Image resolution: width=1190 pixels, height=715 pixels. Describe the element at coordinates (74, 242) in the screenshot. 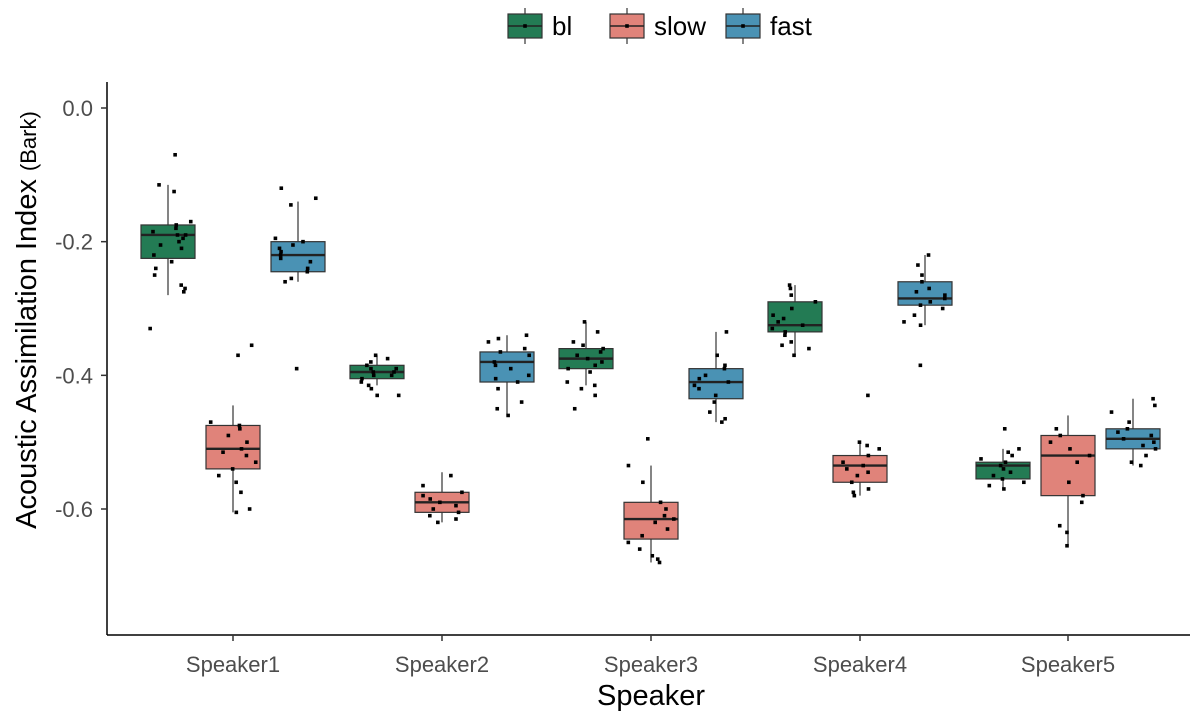

I see `y-tick-label: -0.2` at that location.